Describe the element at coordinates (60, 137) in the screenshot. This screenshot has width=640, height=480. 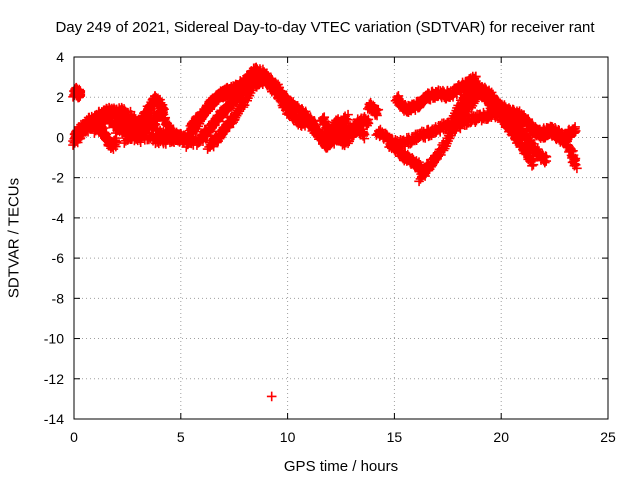
I see `y-tick-label: 0` at that location.